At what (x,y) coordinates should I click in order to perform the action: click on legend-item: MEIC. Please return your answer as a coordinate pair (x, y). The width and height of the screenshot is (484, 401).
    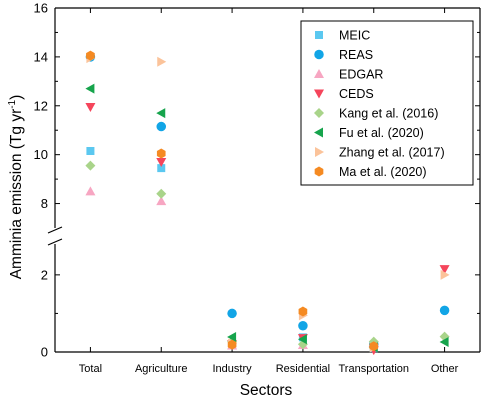
    Looking at the image, I should click on (342, 36).